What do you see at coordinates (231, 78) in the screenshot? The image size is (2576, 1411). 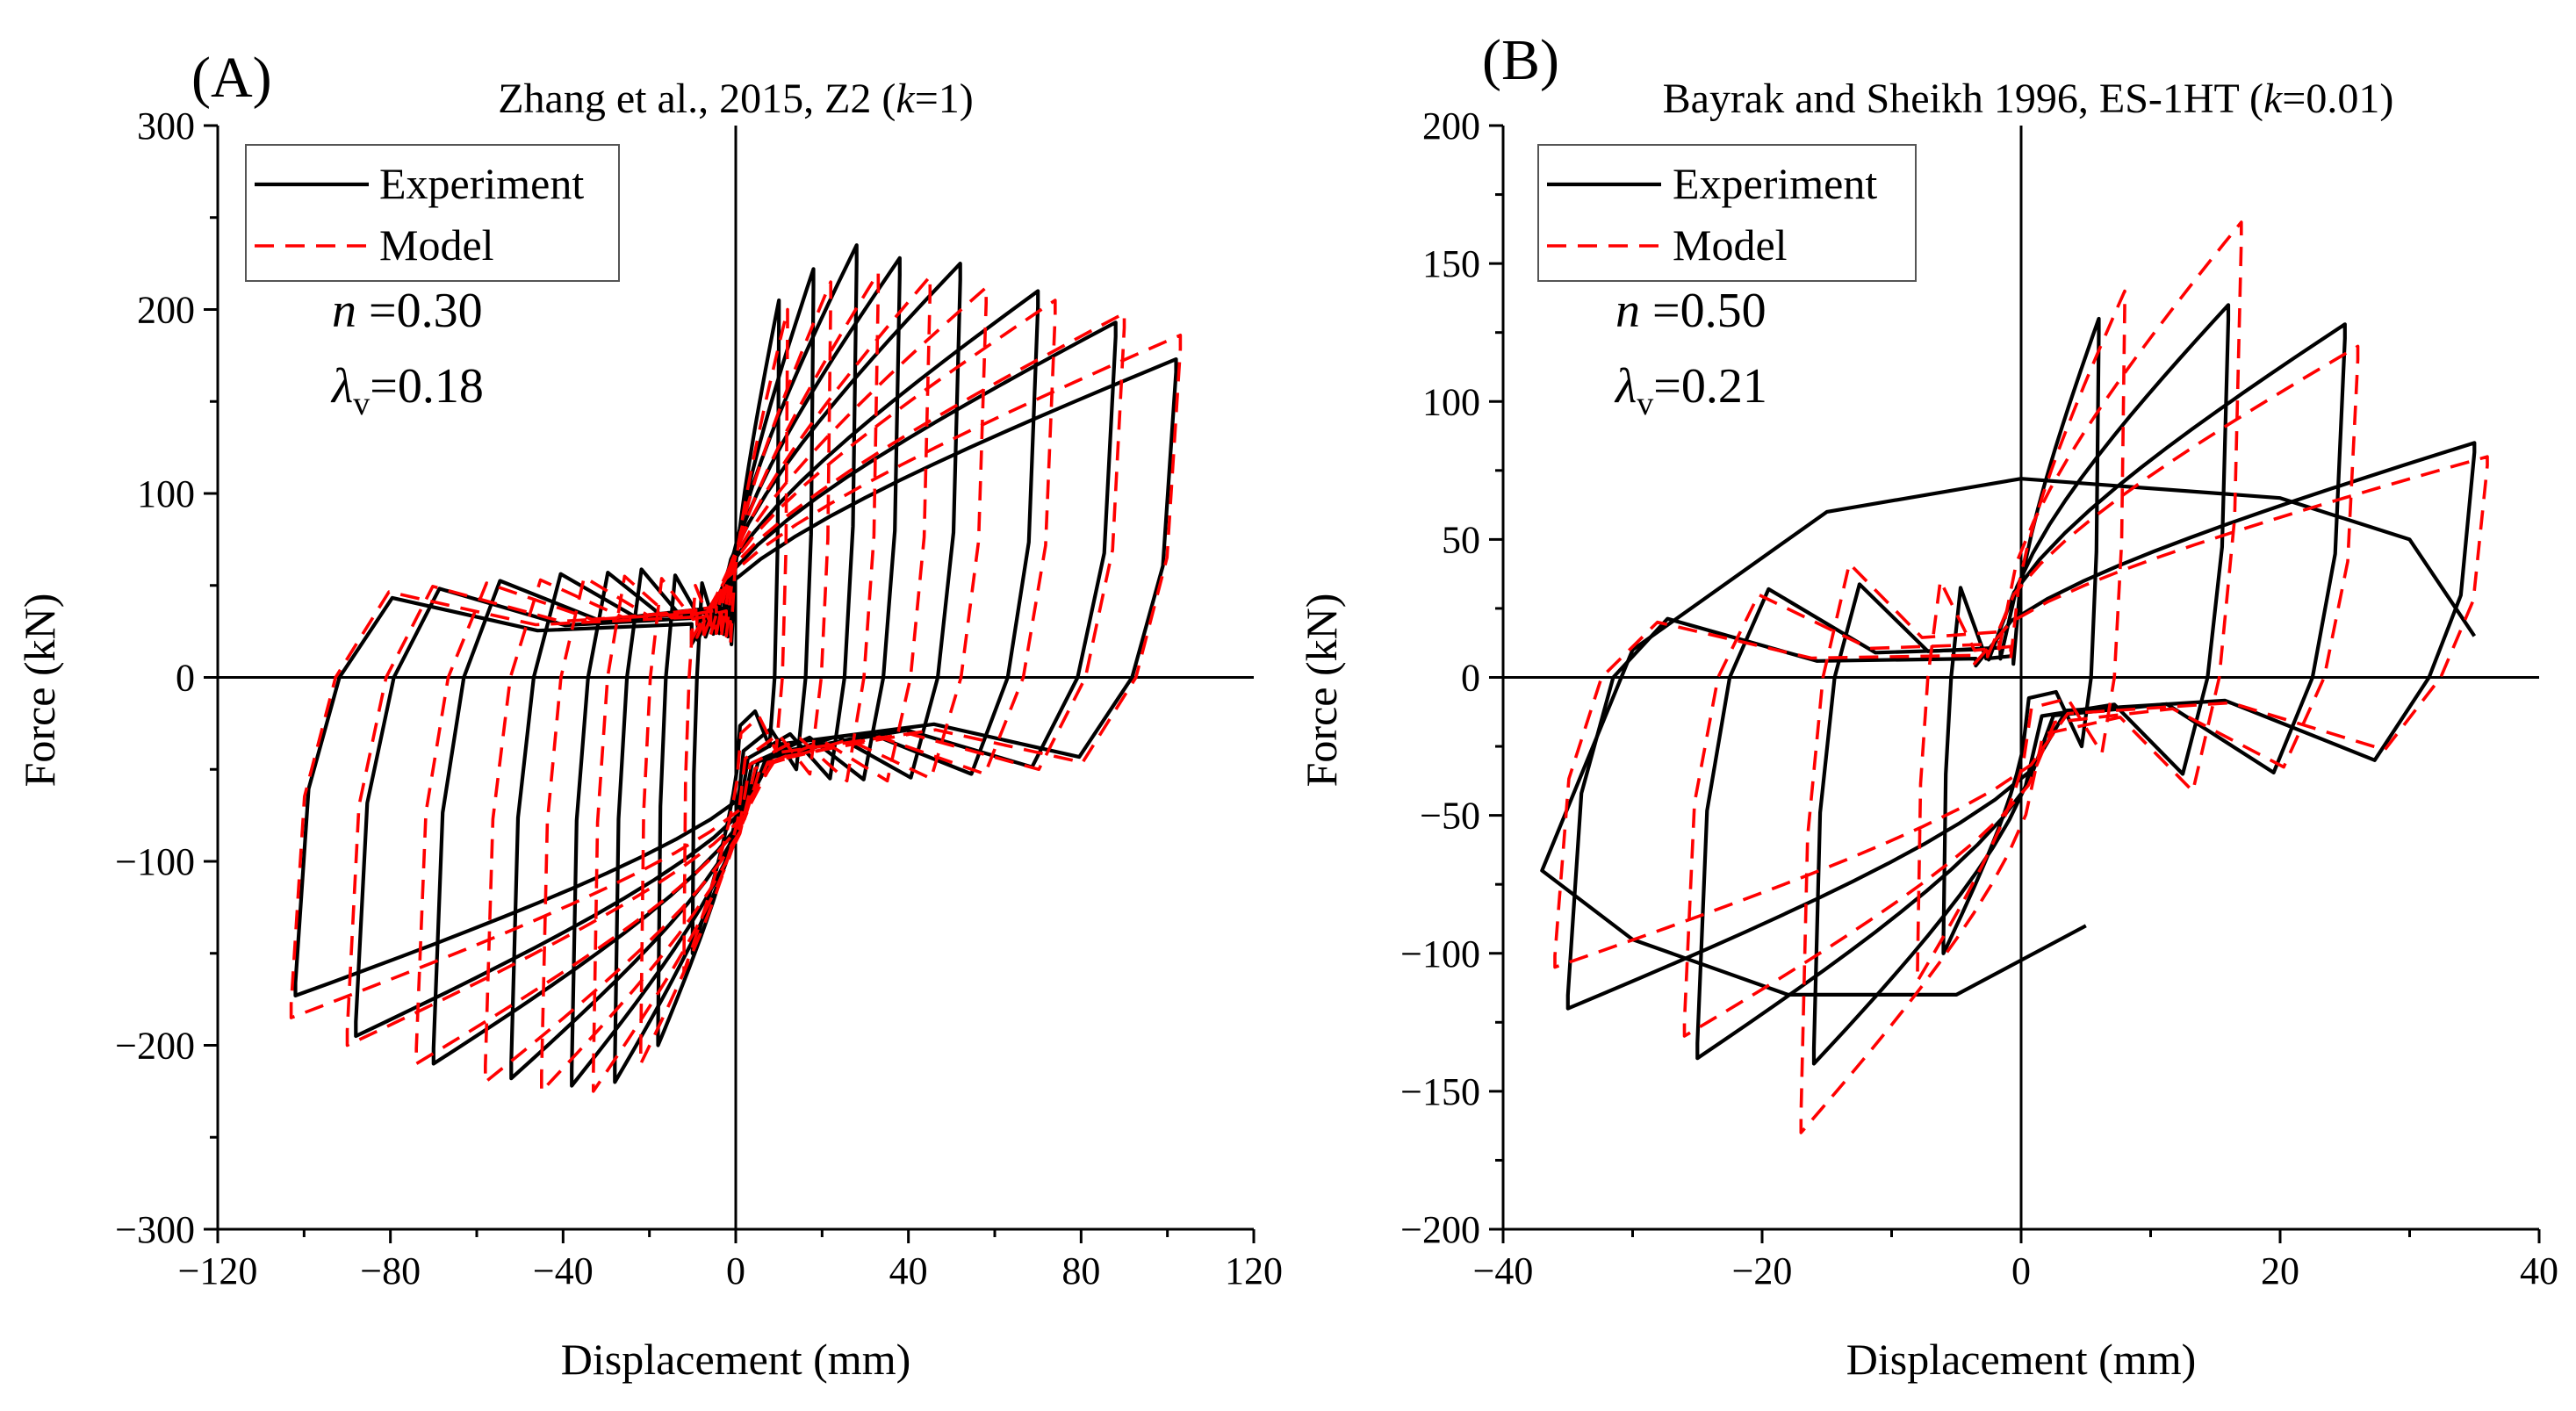 I see `panel-a-label: (A)` at bounding box center [231, 78].